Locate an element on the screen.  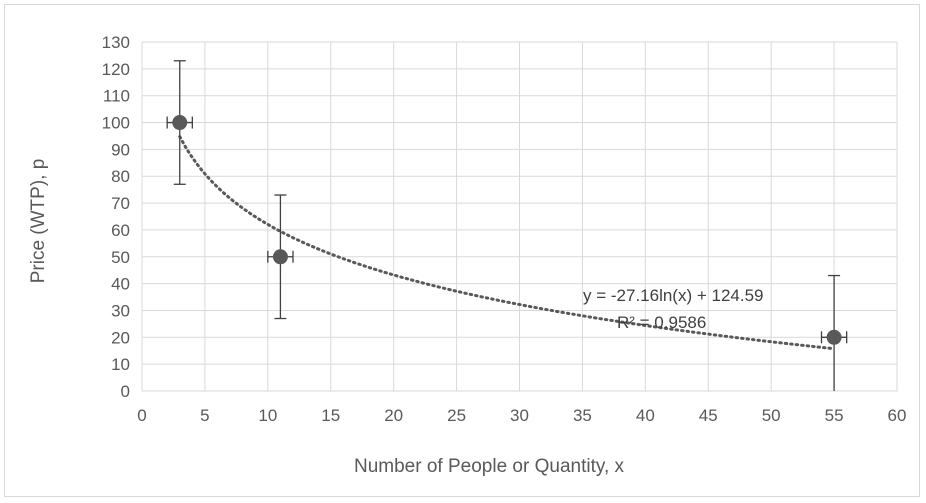
x-tick-label: 45 is located at coordinates (708, 415).